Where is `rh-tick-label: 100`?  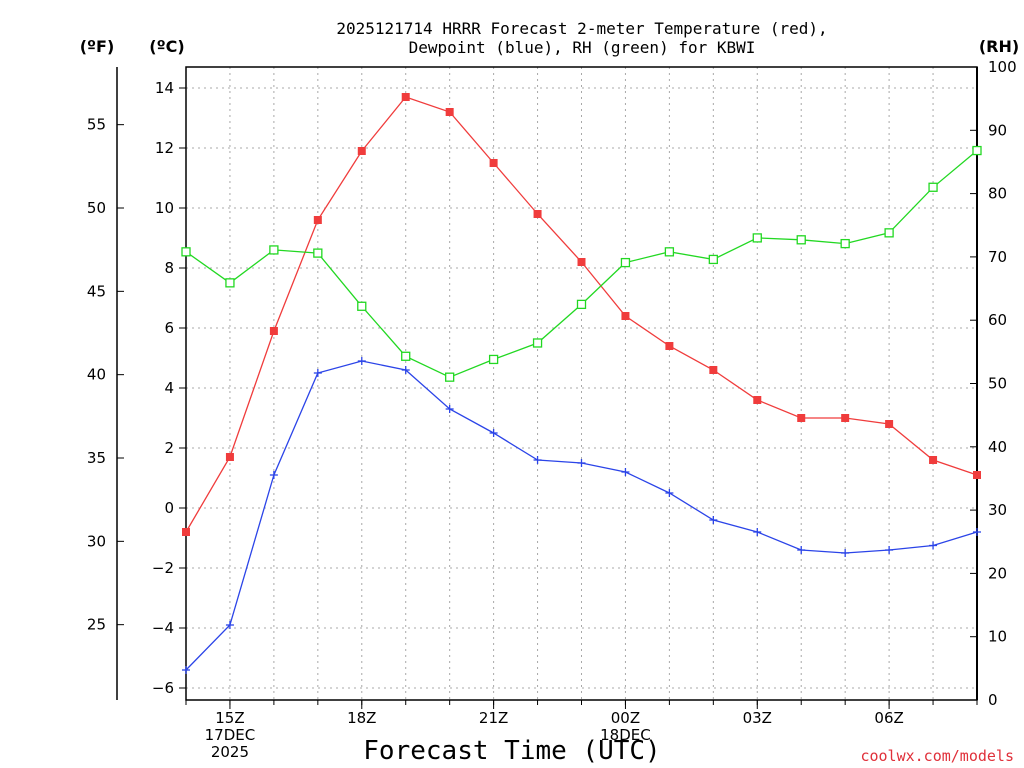 rh-tick-label: 100 is located at coordinates (1002, 67).